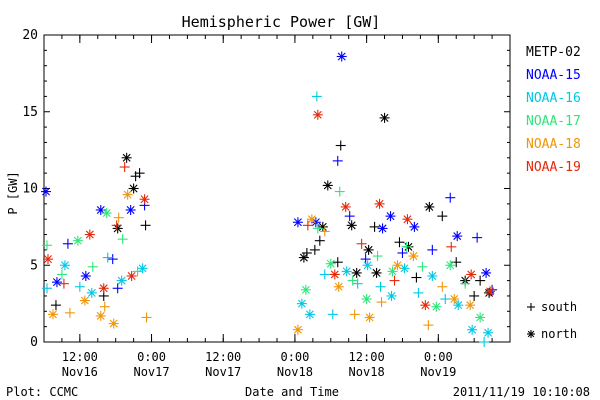  Describe the element at coordinates (521, 392) in the screenshot. I see `plot-timestamp: 2011/11/19 10:10:08` at that location.